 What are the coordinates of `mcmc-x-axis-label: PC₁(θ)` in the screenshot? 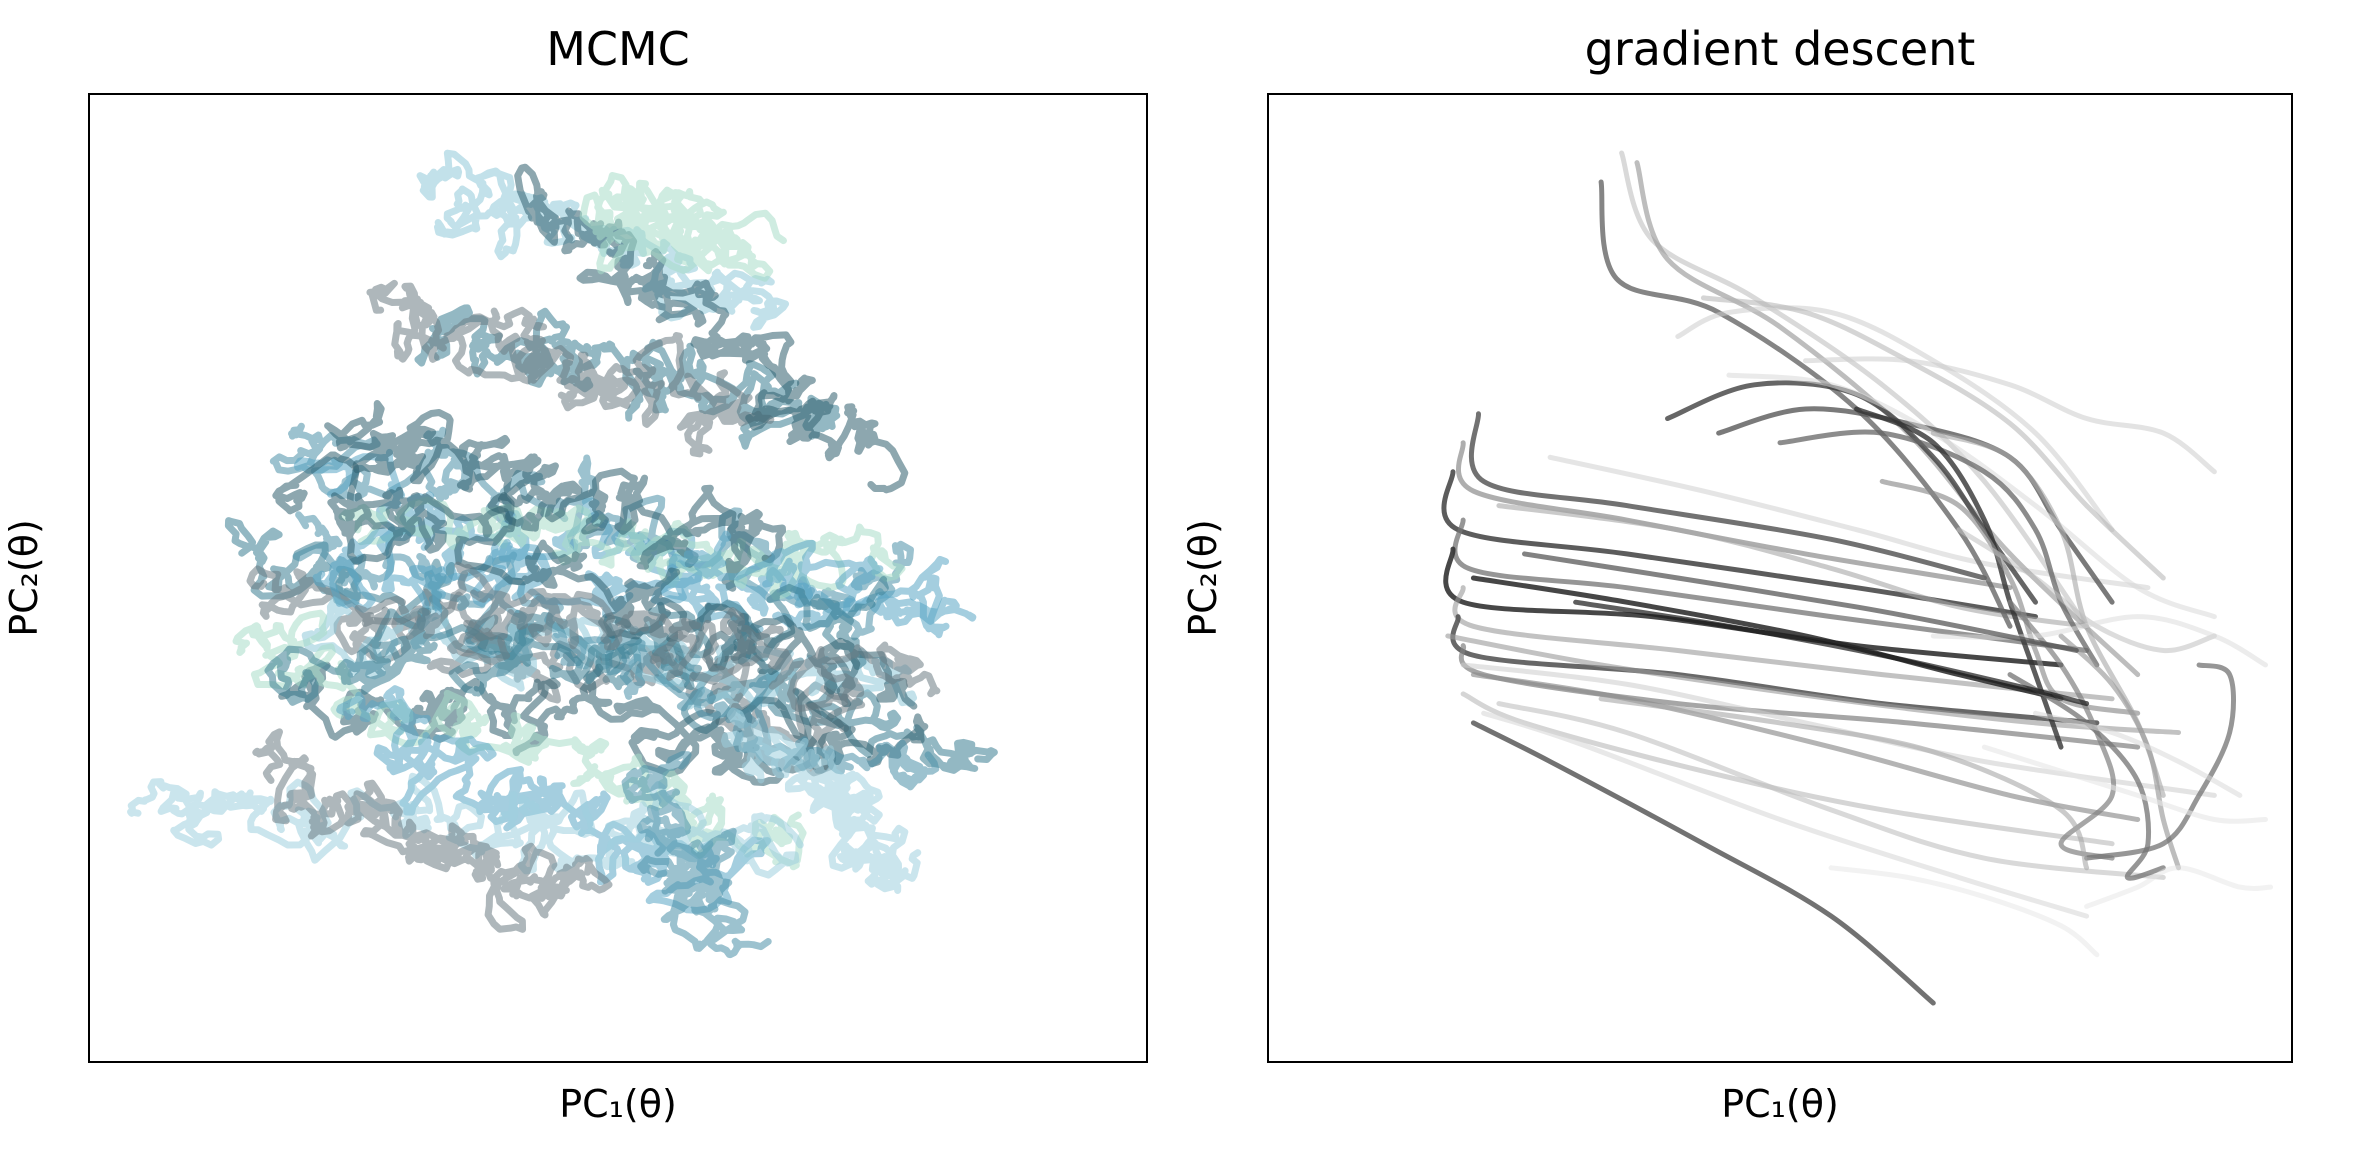 It's located at (618, 1104).